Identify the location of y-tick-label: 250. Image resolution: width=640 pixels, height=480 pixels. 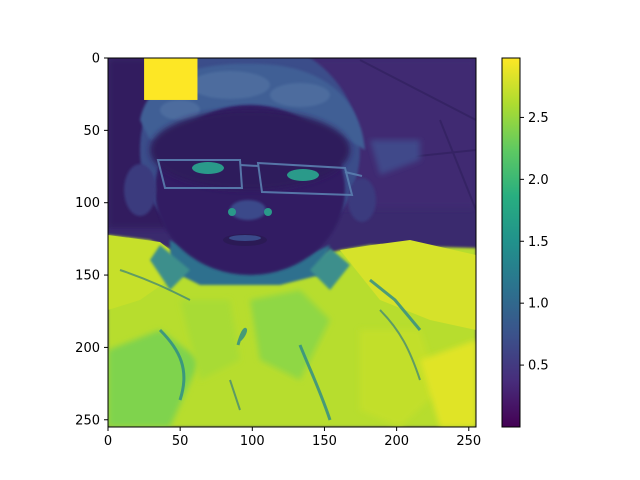
(87, 420).